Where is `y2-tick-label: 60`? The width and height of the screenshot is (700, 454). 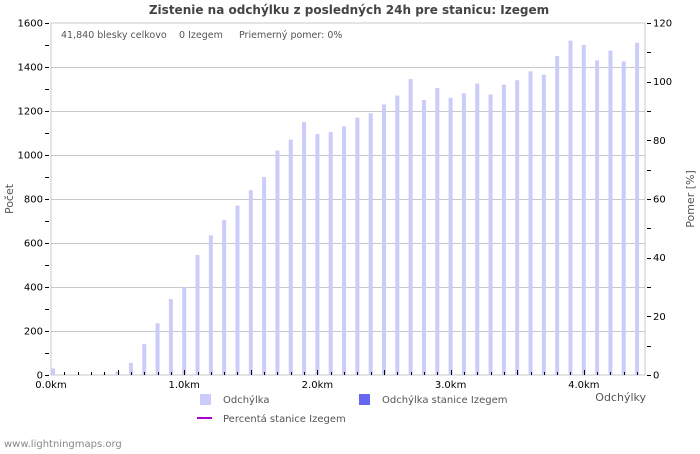
y2-tick-label: 60 is located at coordinates (659, 200).